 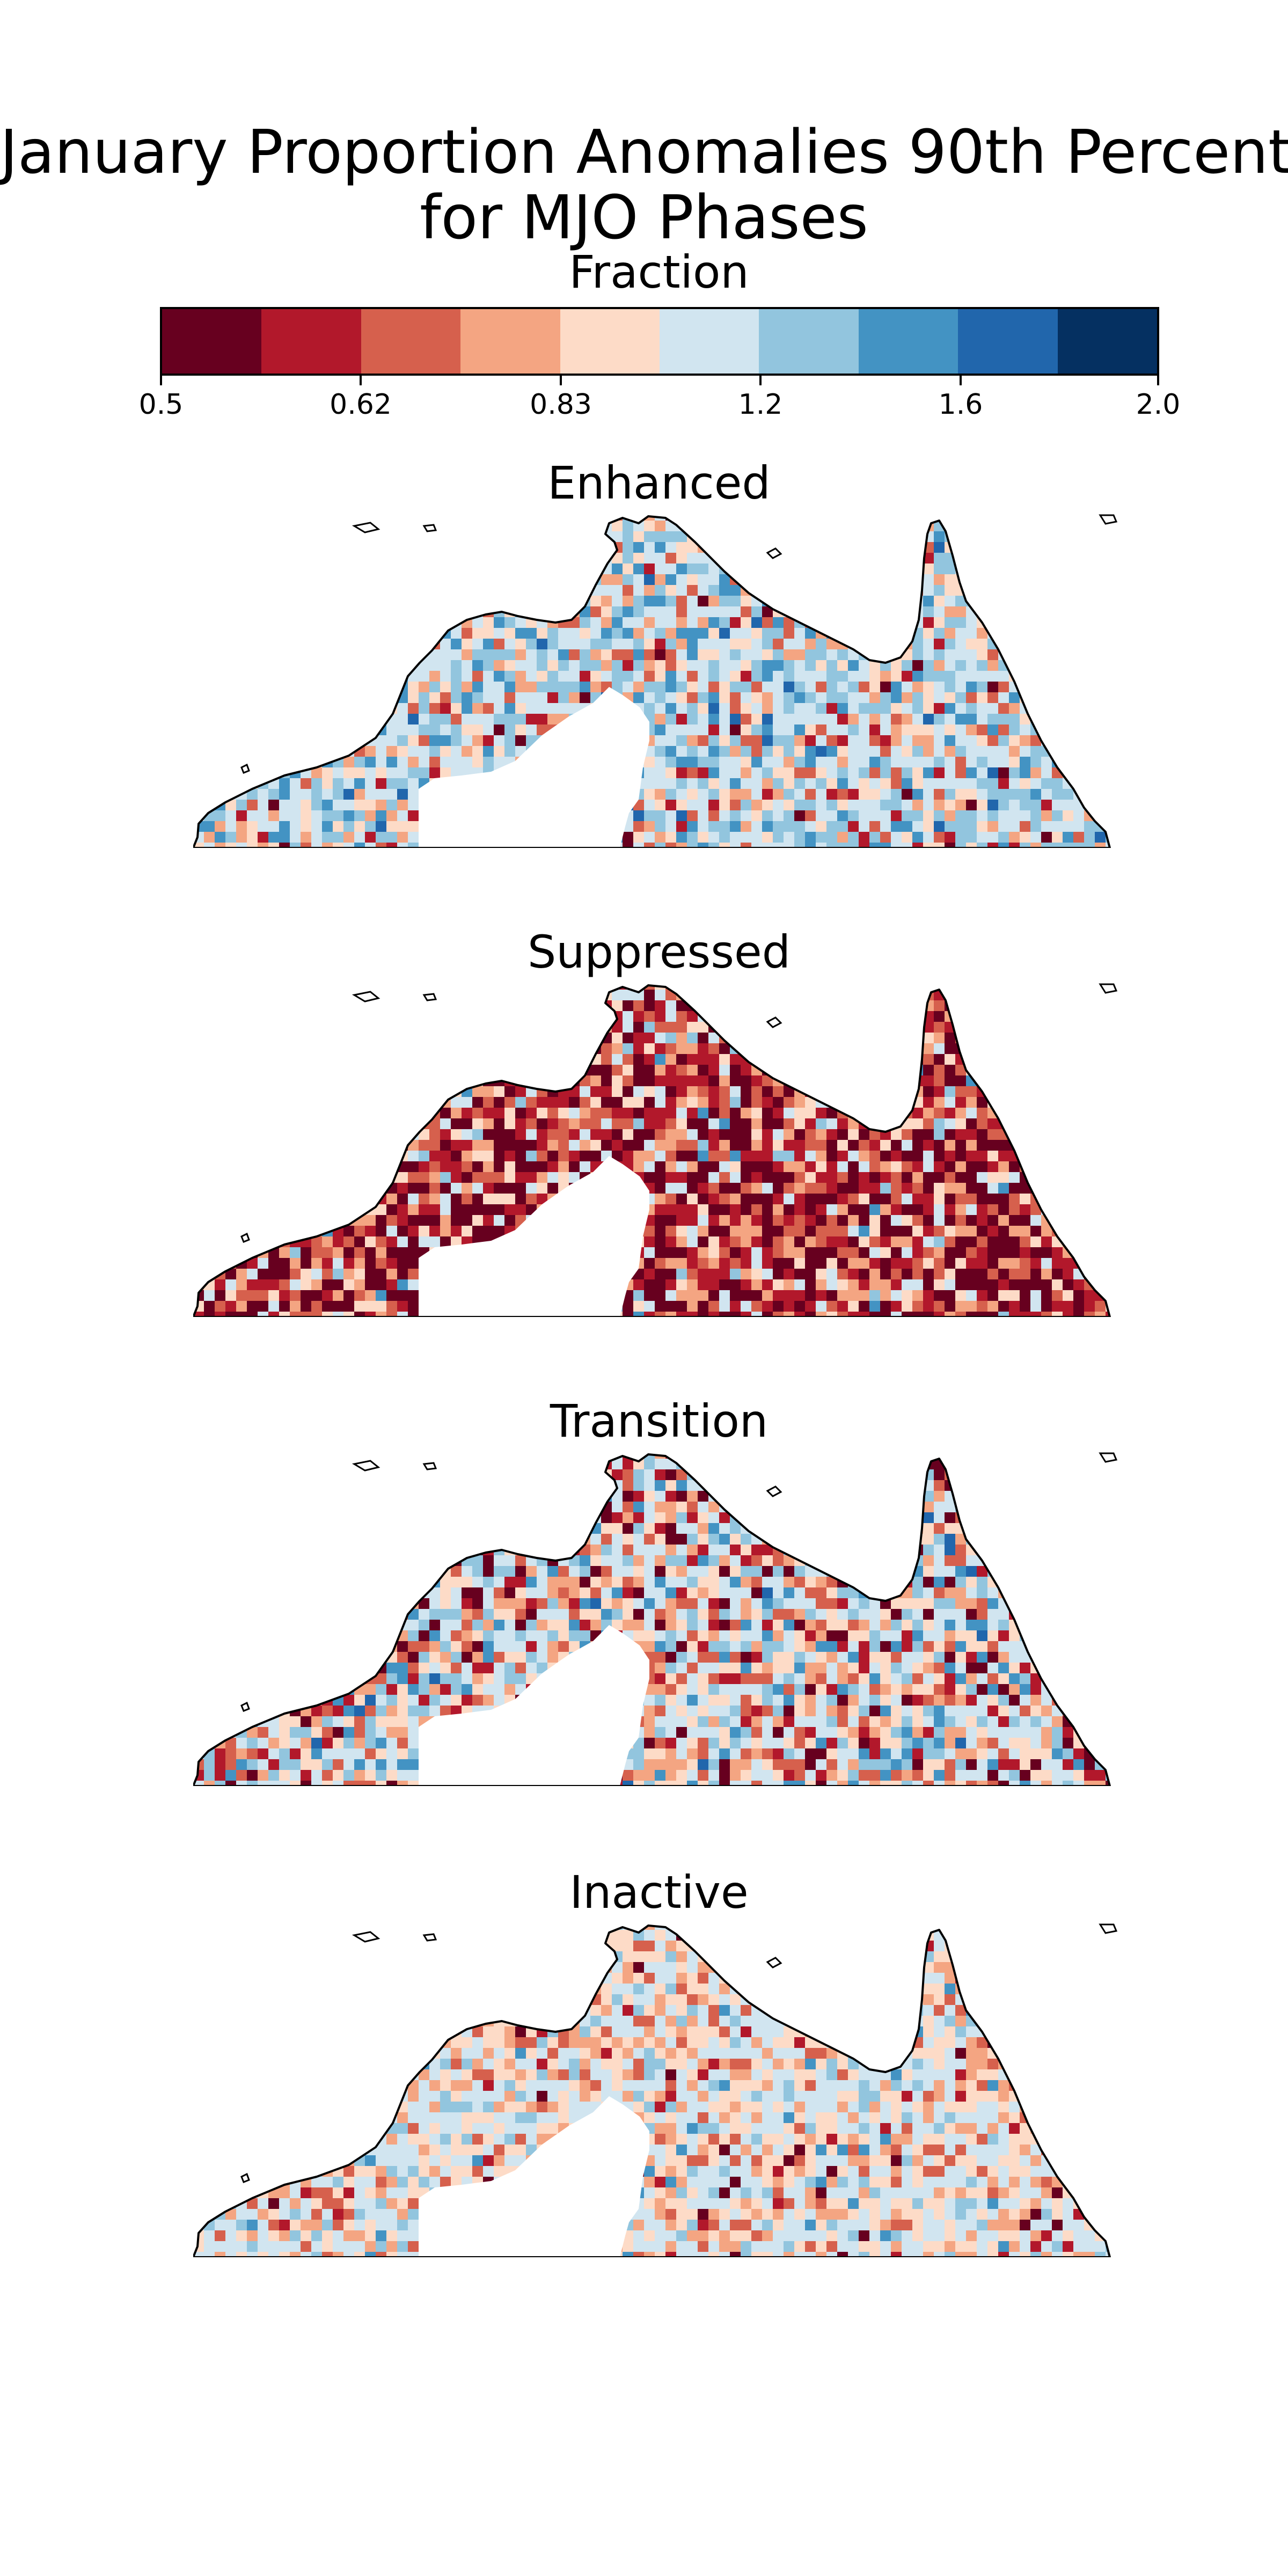 I want to click on colorbar-tick-label-5: 1.6, so click(x=960, y=405).